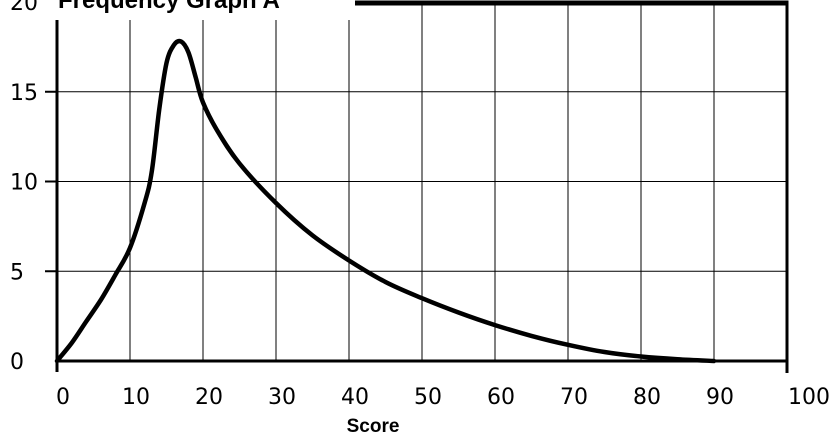 This screenshot has height=440, width=839. Describe the element at coordinates (501, 397) in the screenshot. I see `x-tick-label: 60` at that location.